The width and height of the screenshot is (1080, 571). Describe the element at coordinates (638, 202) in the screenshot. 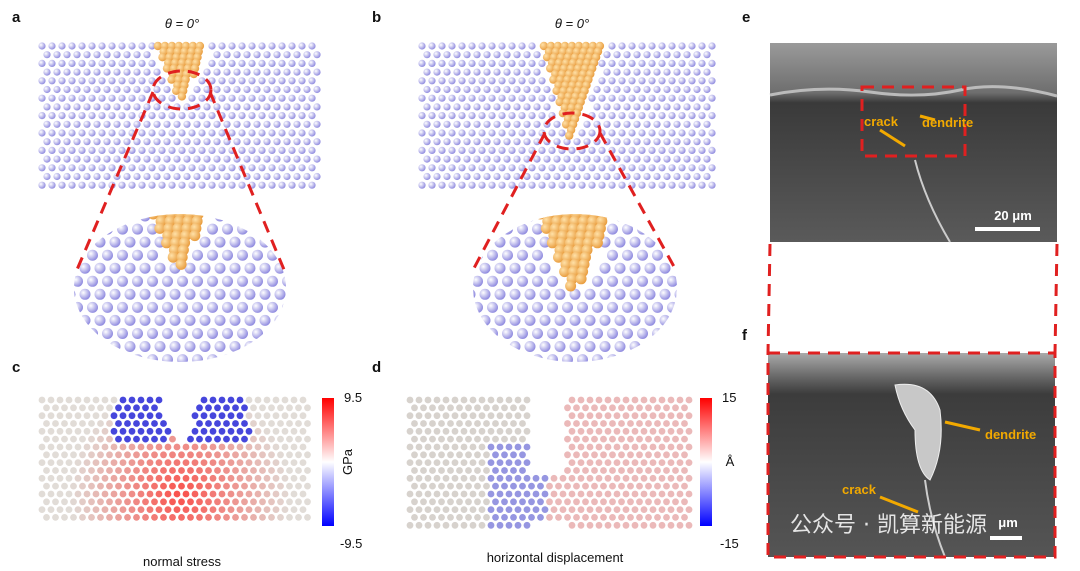

I see `zoom-line` at that location.